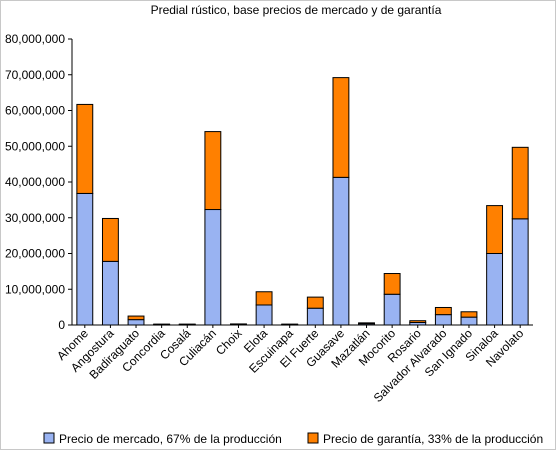  Describe the element at coordinates (35, 146) in the screenshot. I see `y-tick-label: 50,000,000` at that location.